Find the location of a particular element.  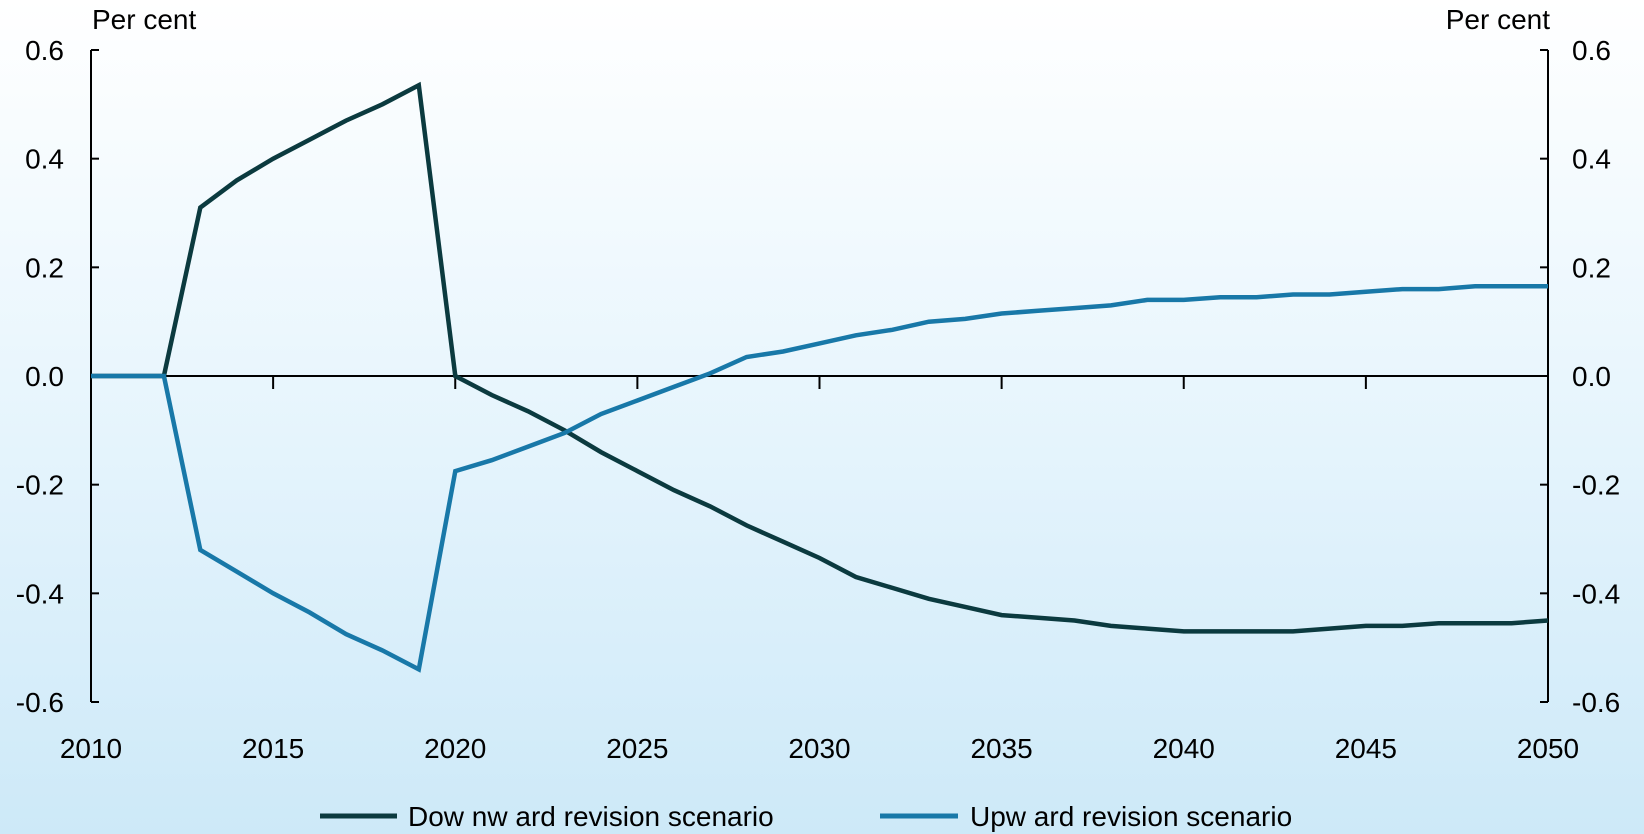

legend-label-downward: Dow nw ard revision scenario is located at coordinates (591, 816).